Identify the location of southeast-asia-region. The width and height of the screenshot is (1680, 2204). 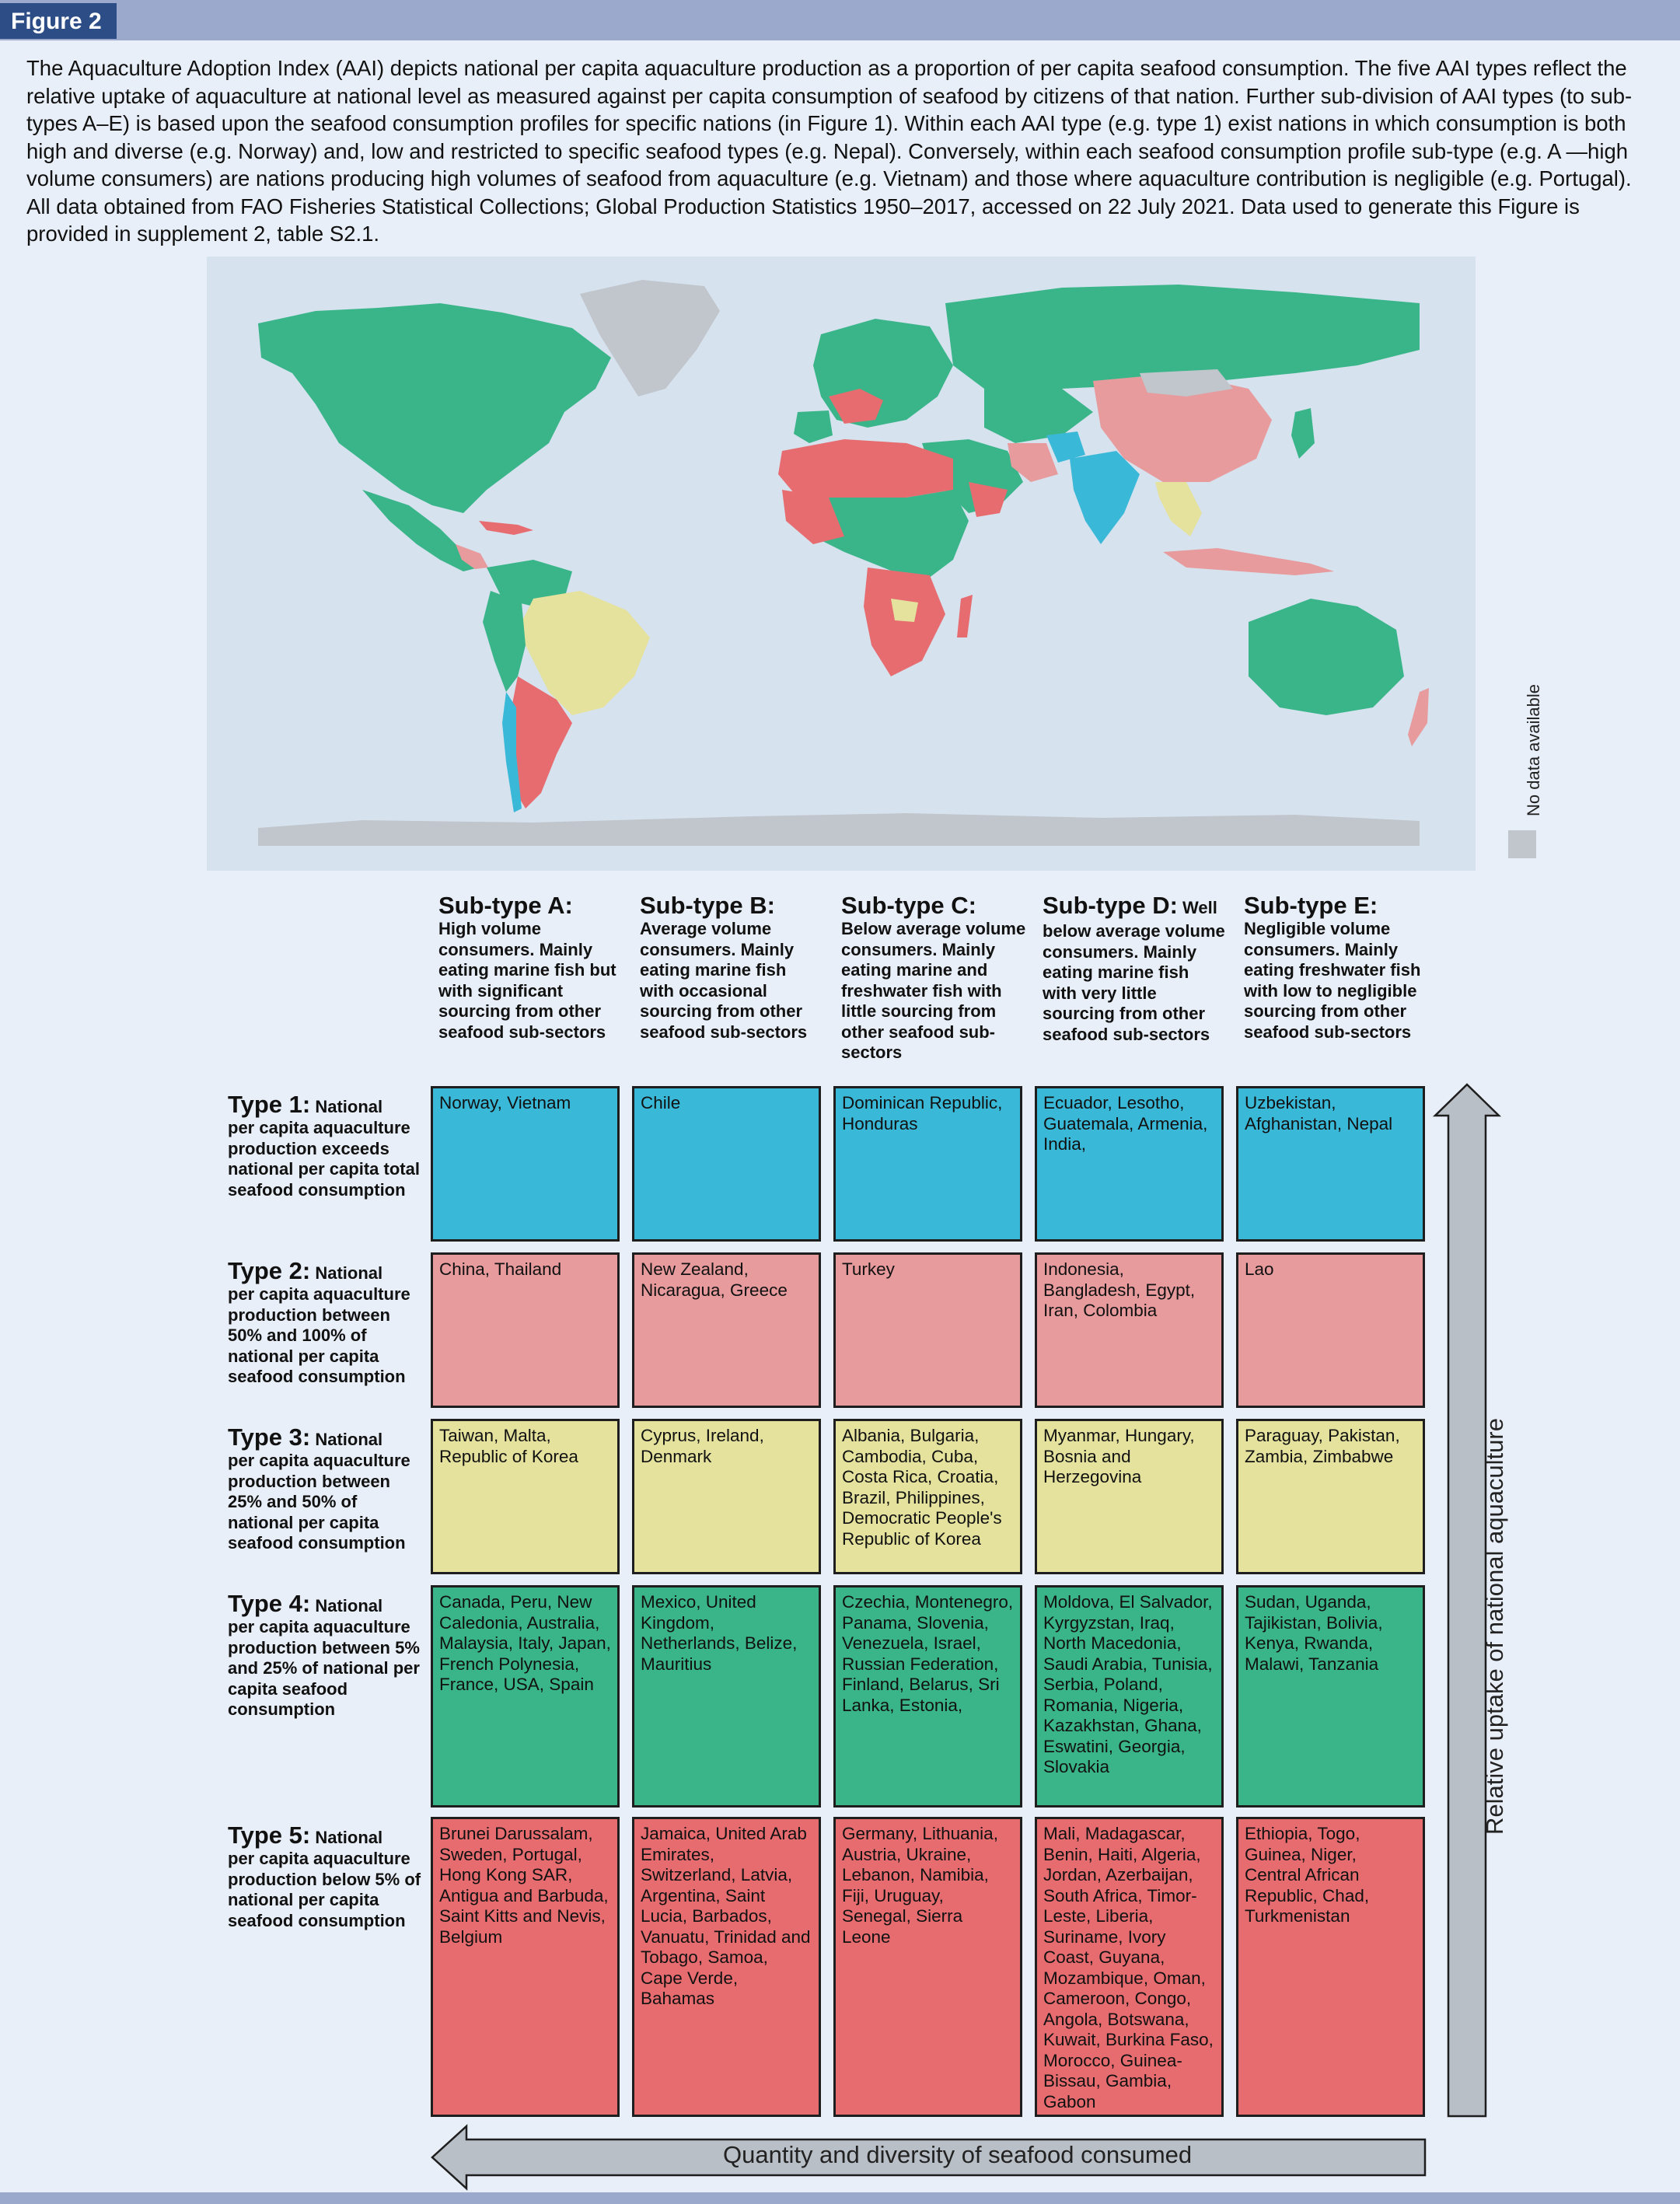
(1179, 509).